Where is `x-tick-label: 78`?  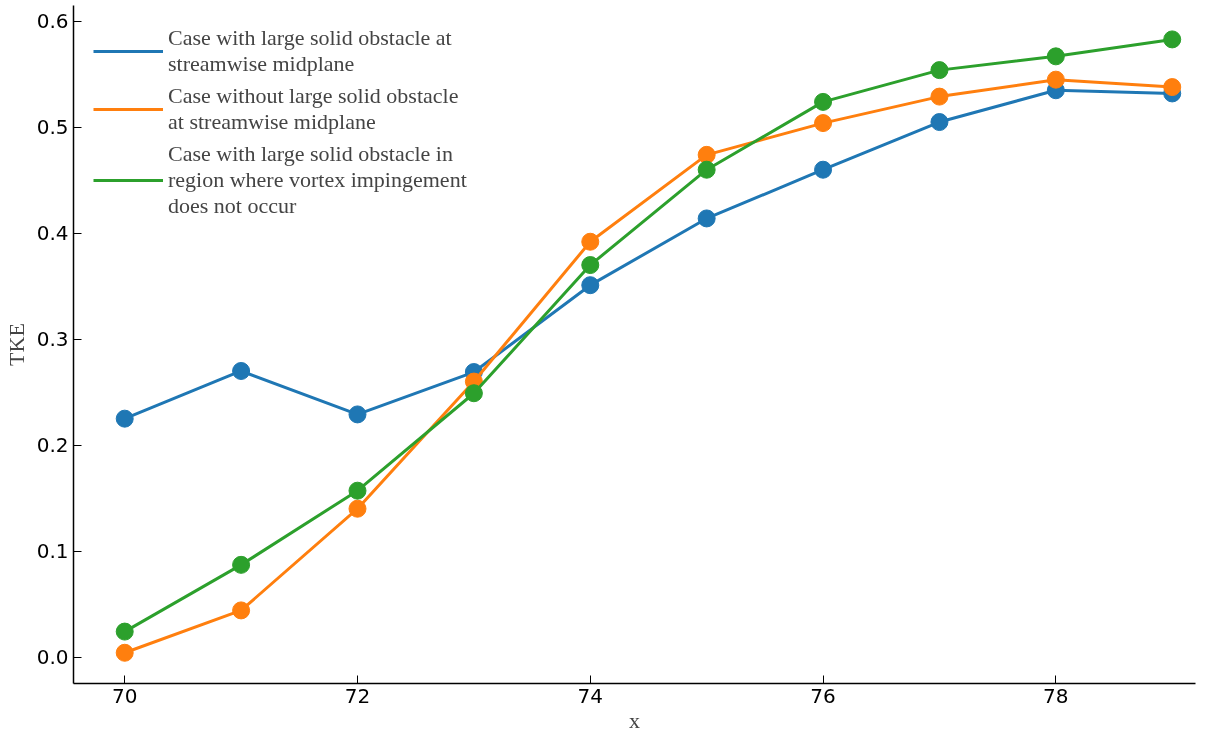
x-tick-label: 78 is located at coordinates (1056, 695).